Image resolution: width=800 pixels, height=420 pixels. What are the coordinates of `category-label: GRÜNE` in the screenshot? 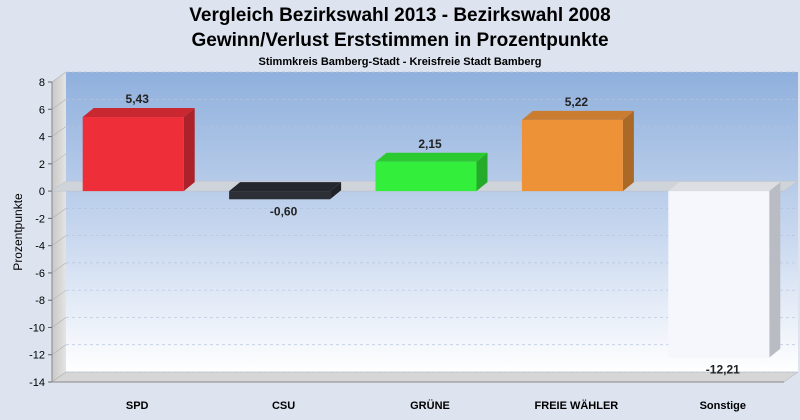 It's located at (430, 405).